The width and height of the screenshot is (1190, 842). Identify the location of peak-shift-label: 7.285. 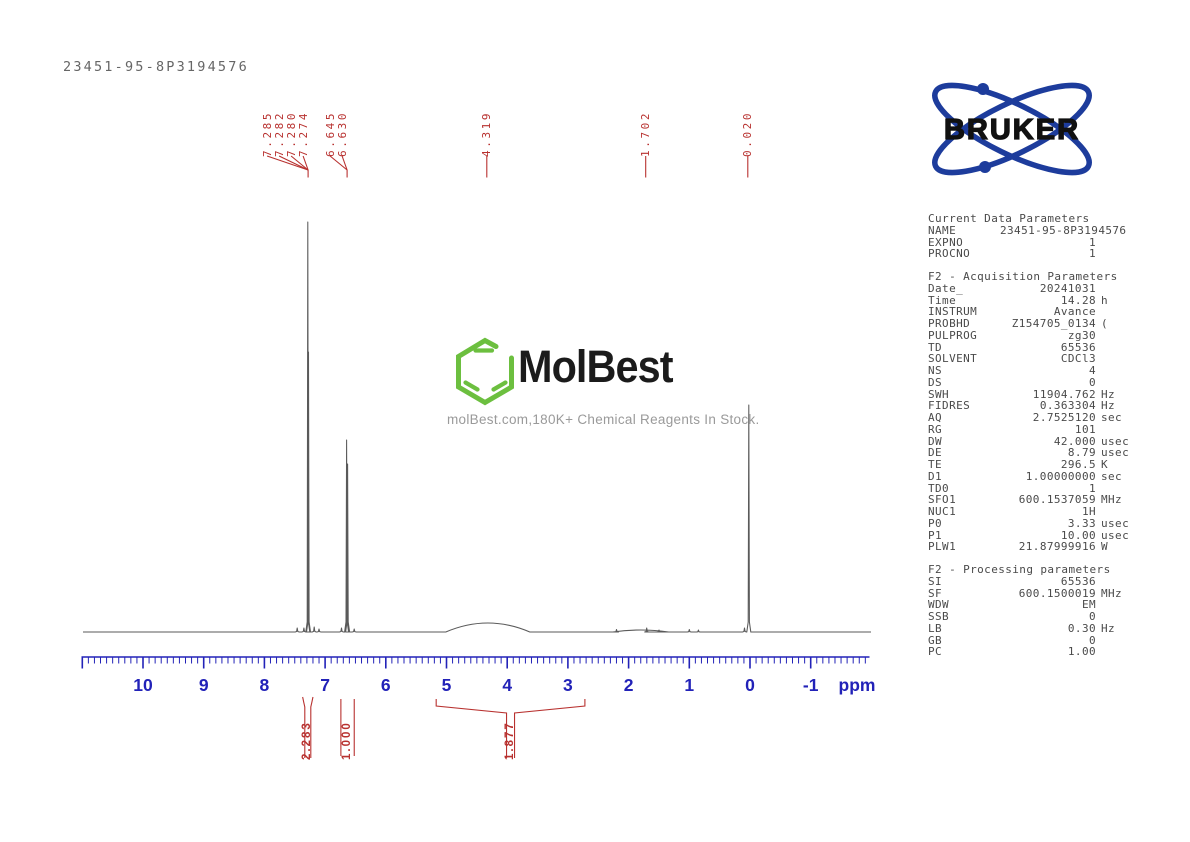
(267, 133).